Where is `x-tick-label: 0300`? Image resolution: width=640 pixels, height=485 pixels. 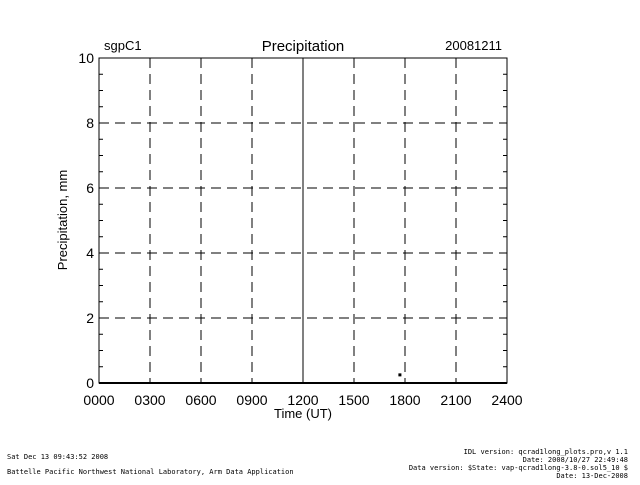
x-tick-label: 0300 is located at coordinates (149, 400).